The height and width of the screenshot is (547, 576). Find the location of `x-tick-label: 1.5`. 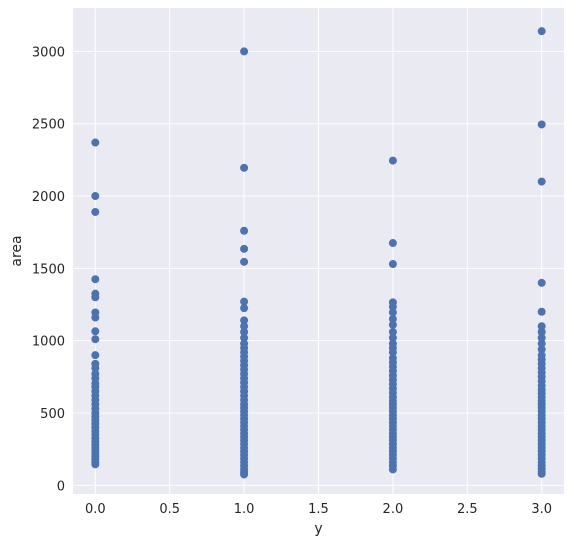

x-tick-label: 1.5 is located at coordinates (318, 509).